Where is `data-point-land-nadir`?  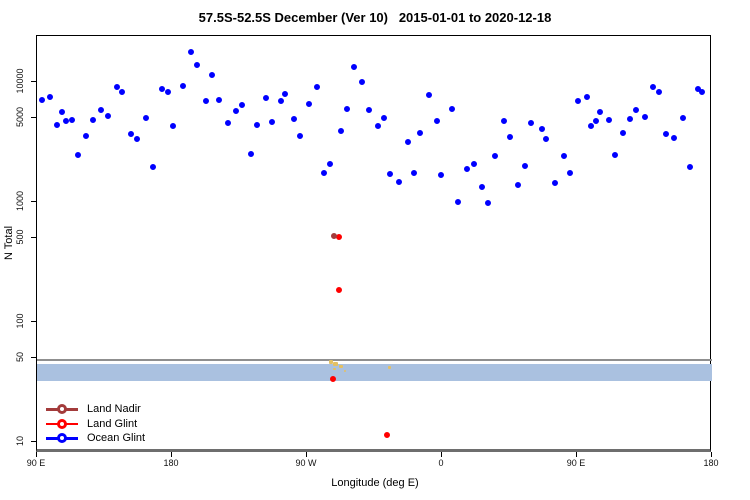
data-point-land-nadir is located at coordinates (334, 235).